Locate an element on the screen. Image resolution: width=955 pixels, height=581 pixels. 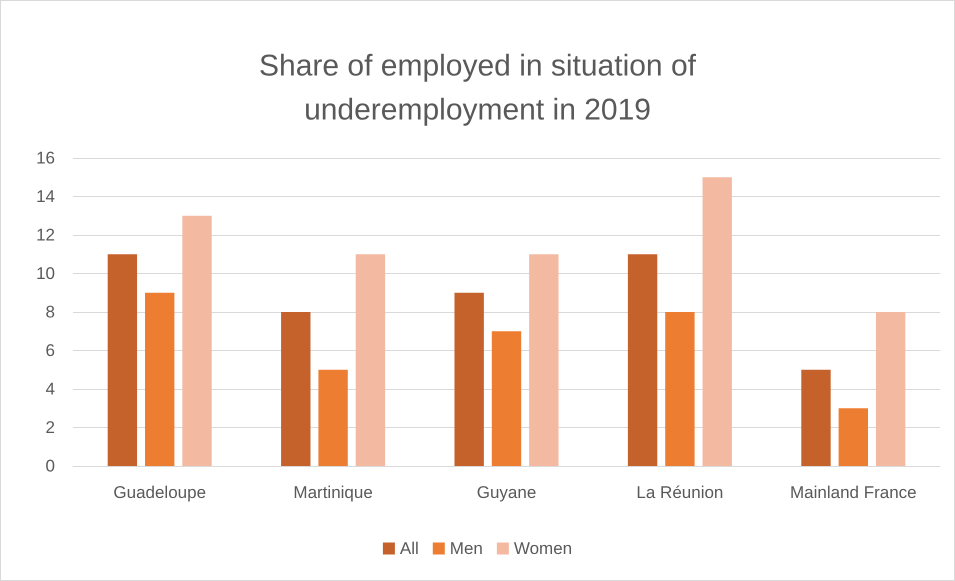
legend-label: Men is located at coordinates (466, 548).